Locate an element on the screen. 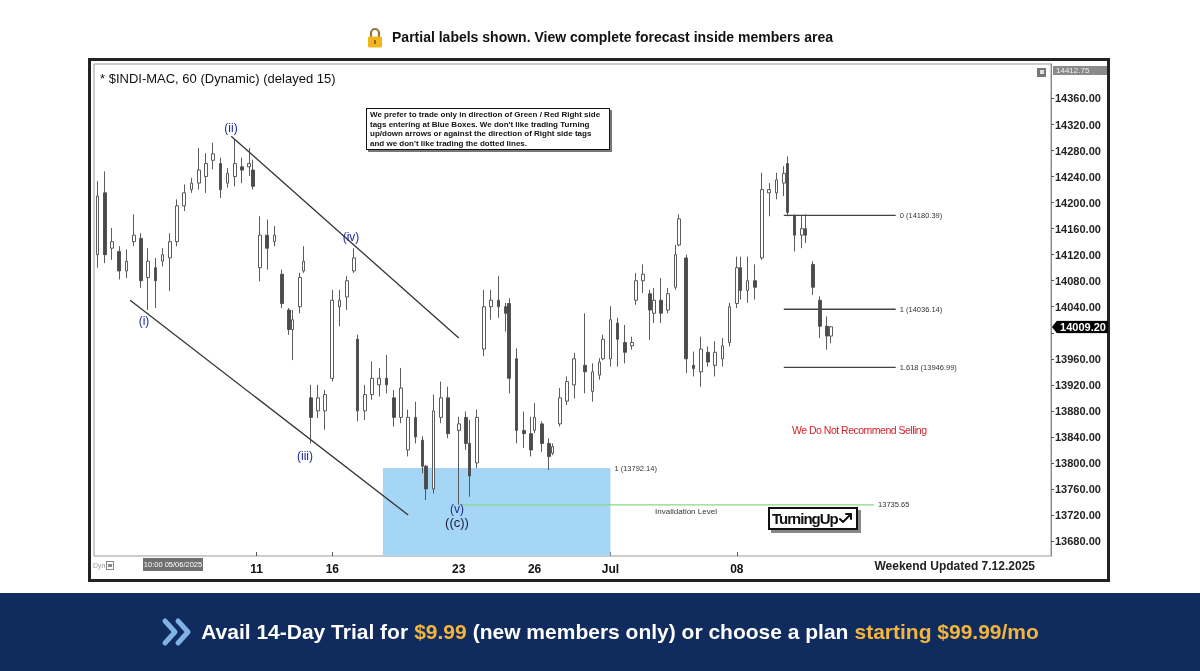 The height and width of the screenshot is (671, 1200). annotation: We prefer to trade only in direction of Green / Red Right side tags entering at Blue Boxes. We don't like trading Turning up/down arrows or against the direction of Right side tags and we don't like trading the dotted lines. is located at coordinates (488, 129).